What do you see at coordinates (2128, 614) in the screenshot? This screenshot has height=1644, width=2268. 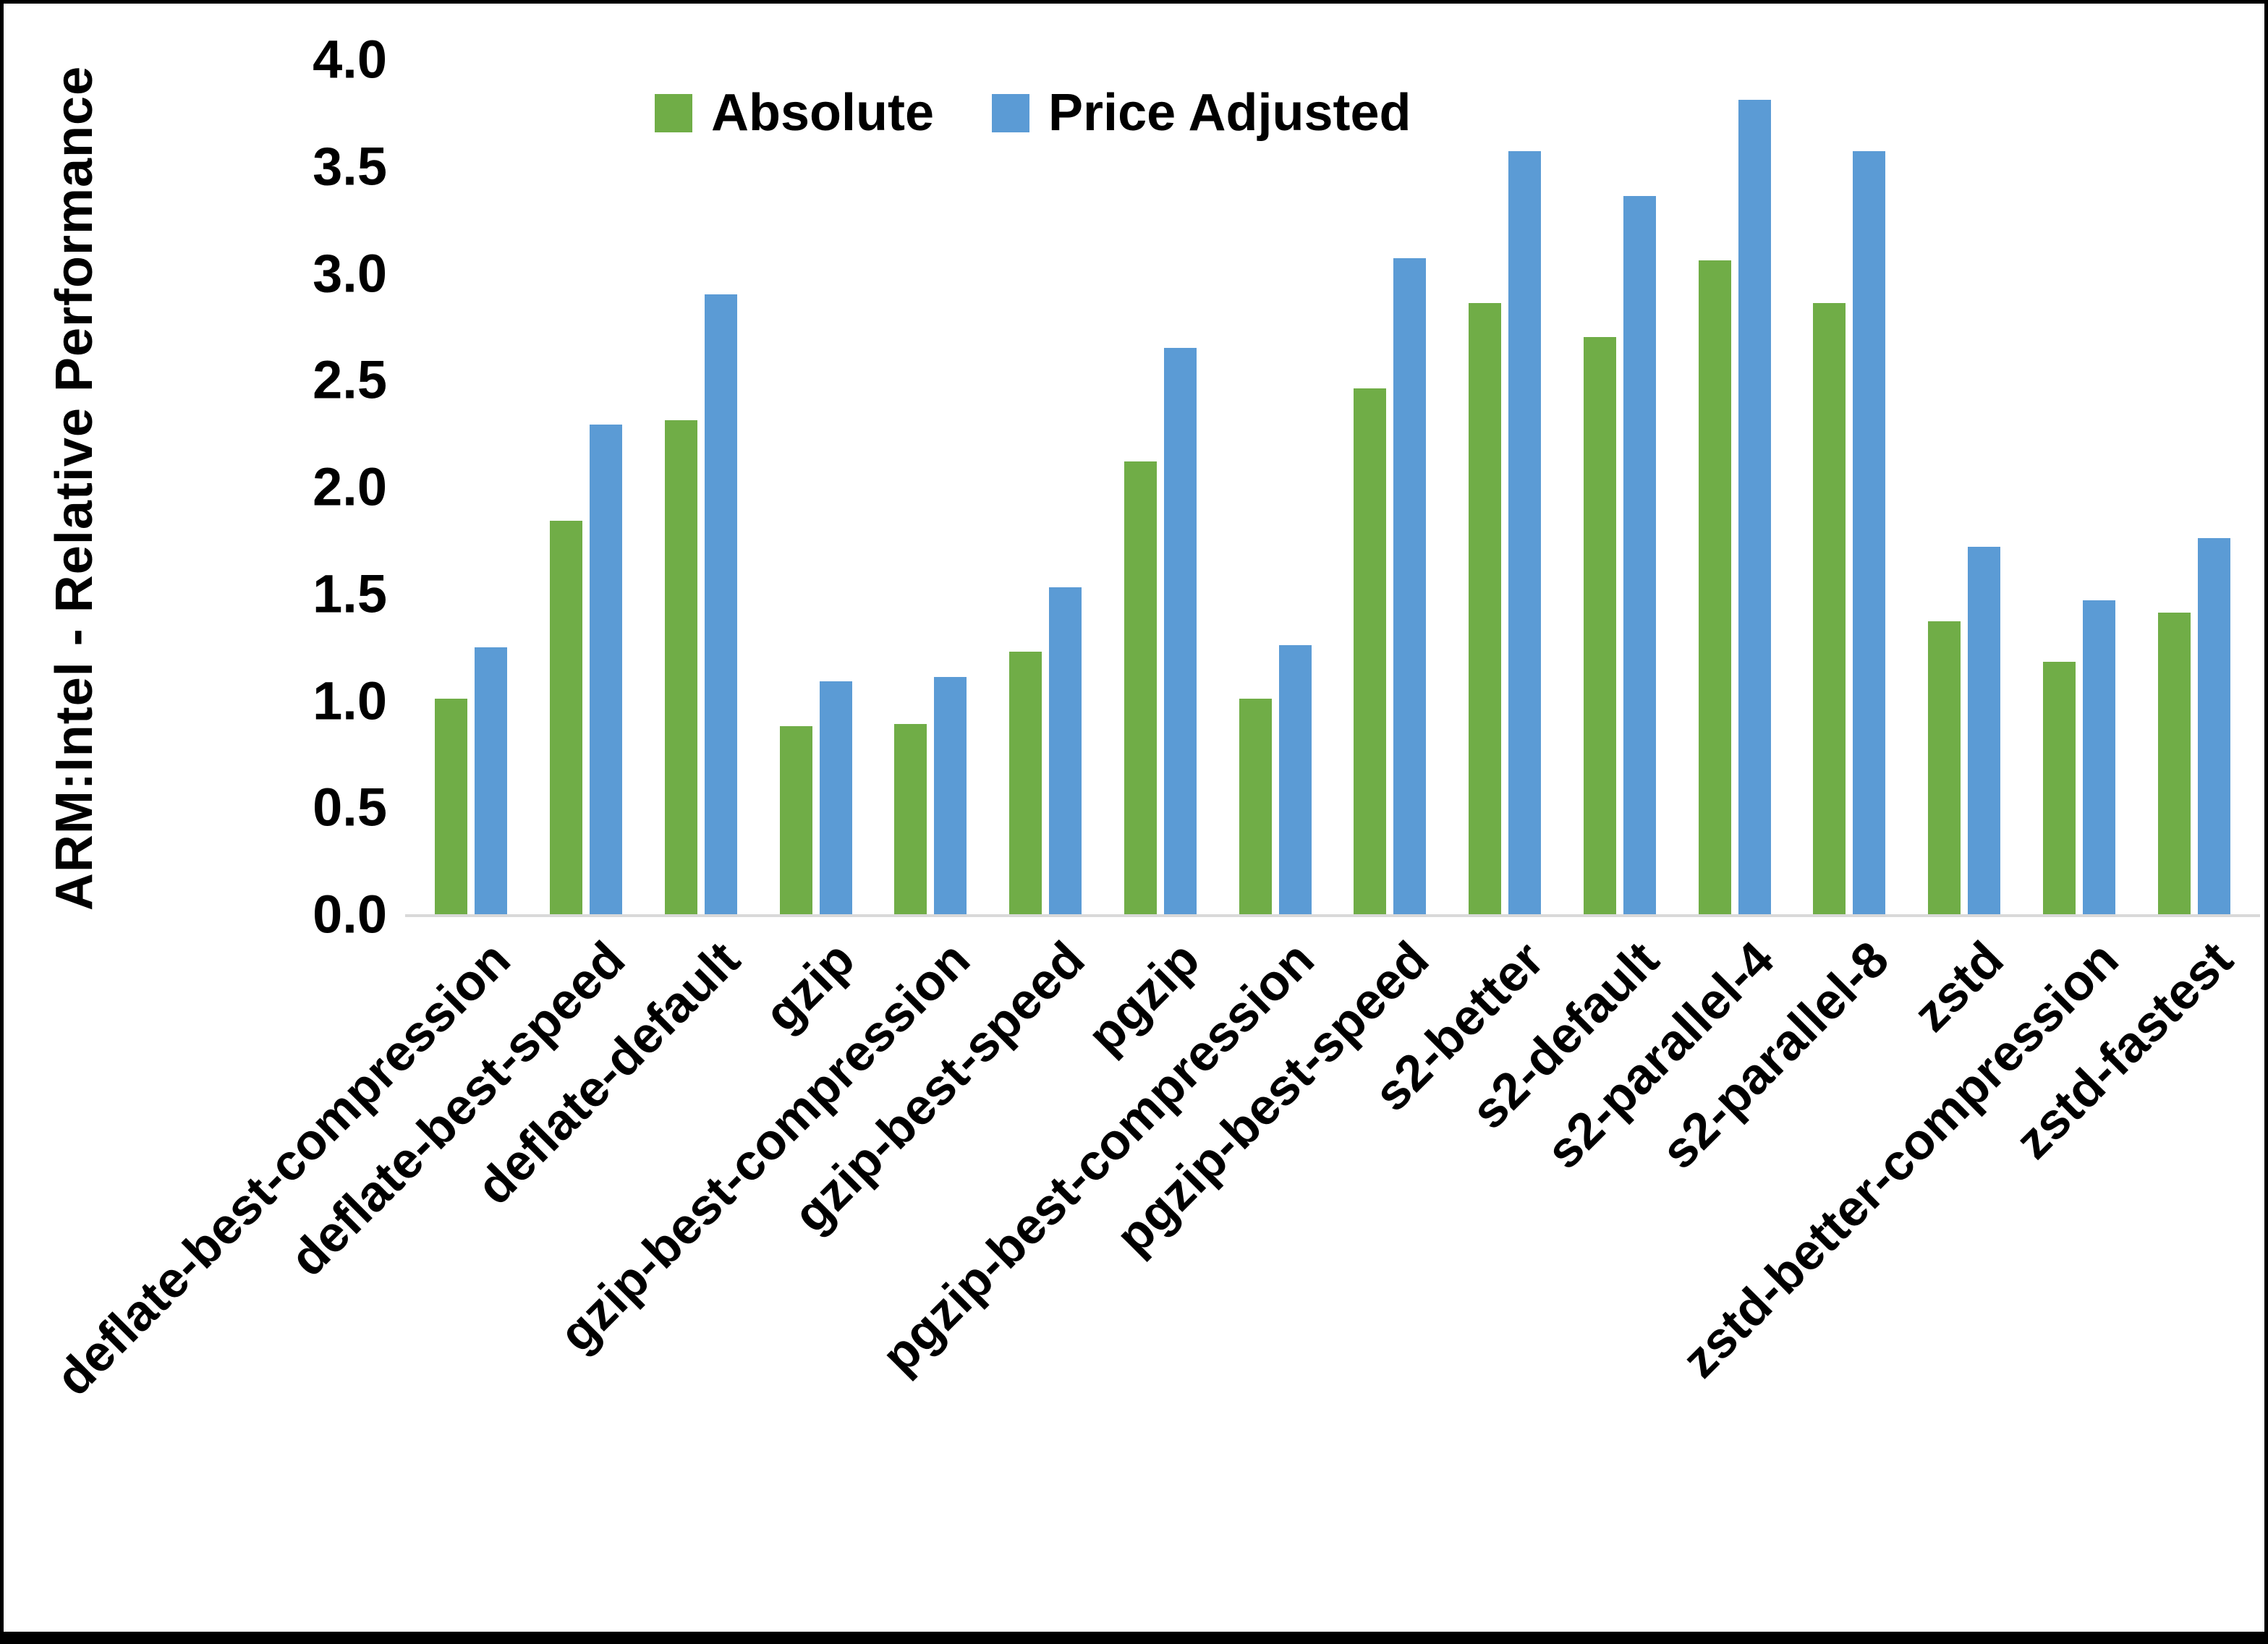 I see `bar-group: zstd-fastest` at bounding box center [2128, 614].